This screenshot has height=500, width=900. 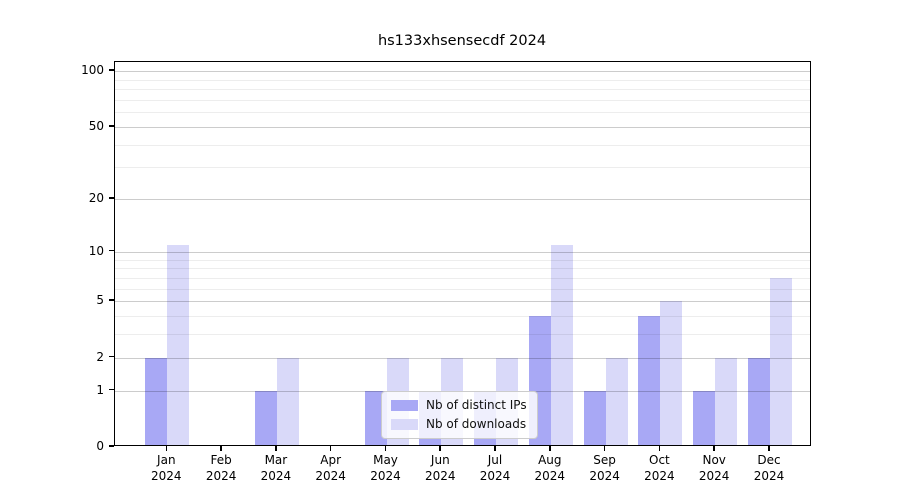 What do you see at coordinates (96, 198) in the screenshot?
I see `y-tick-label-20: 20` at bounding box center [96, 198].